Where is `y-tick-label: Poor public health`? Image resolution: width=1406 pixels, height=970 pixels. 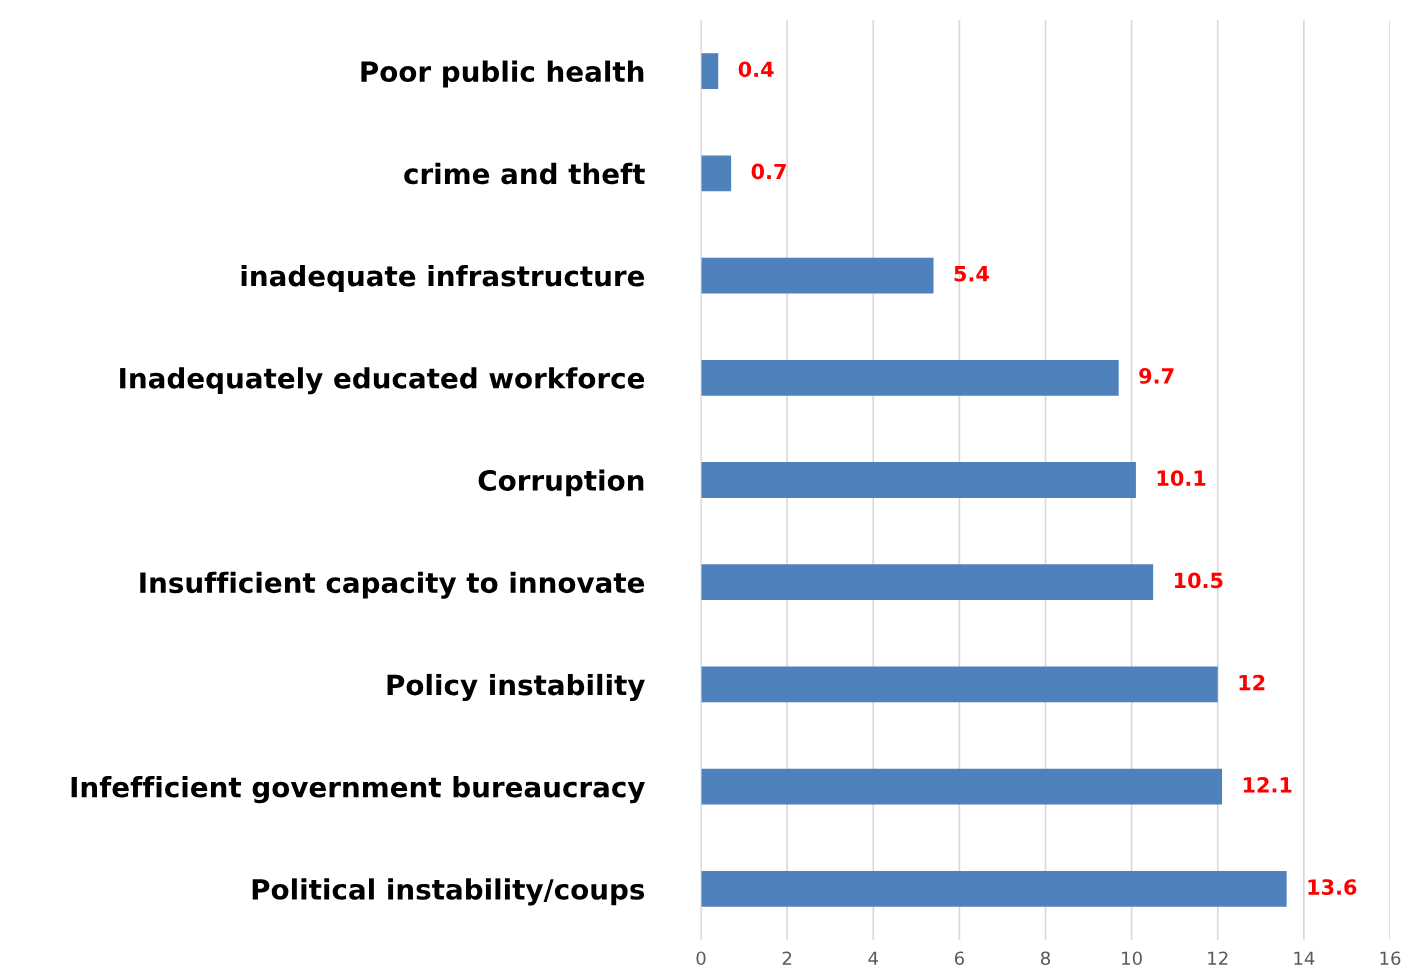 y-tick-label: Poor public health is located at coordinates (502, 74).